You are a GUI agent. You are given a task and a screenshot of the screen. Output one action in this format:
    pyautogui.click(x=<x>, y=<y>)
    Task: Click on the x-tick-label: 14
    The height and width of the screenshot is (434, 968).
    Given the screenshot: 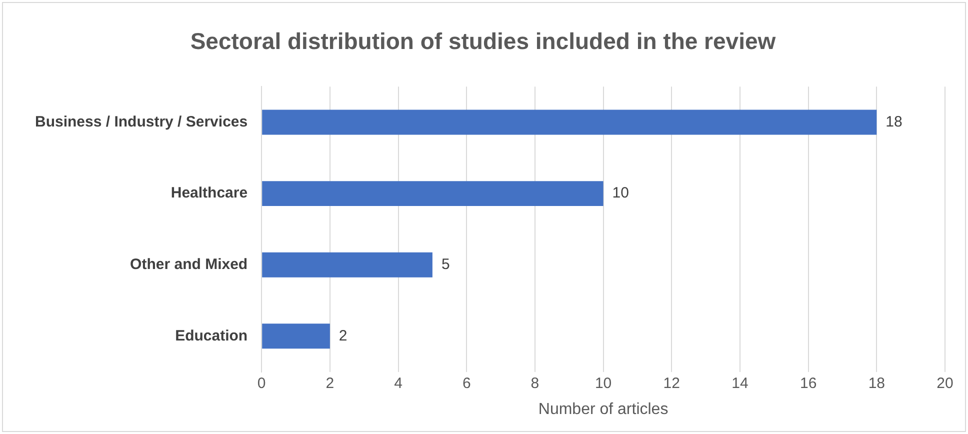 What is the action you would take?
    pyautogui.click(x=740, y=383)
    